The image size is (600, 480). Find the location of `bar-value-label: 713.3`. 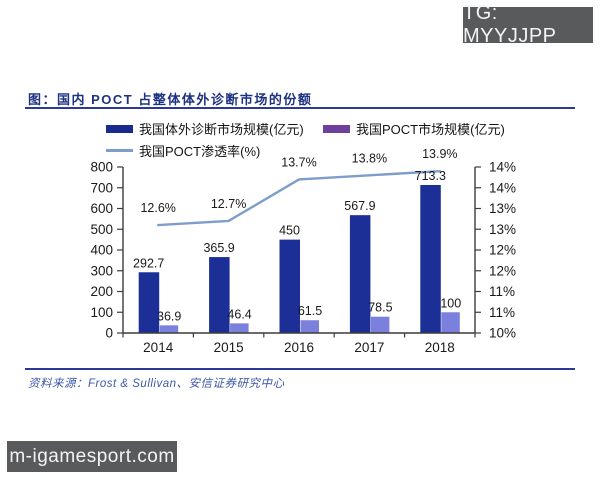

bar-value-label: 713.3 is located at coordinates (430, 176).